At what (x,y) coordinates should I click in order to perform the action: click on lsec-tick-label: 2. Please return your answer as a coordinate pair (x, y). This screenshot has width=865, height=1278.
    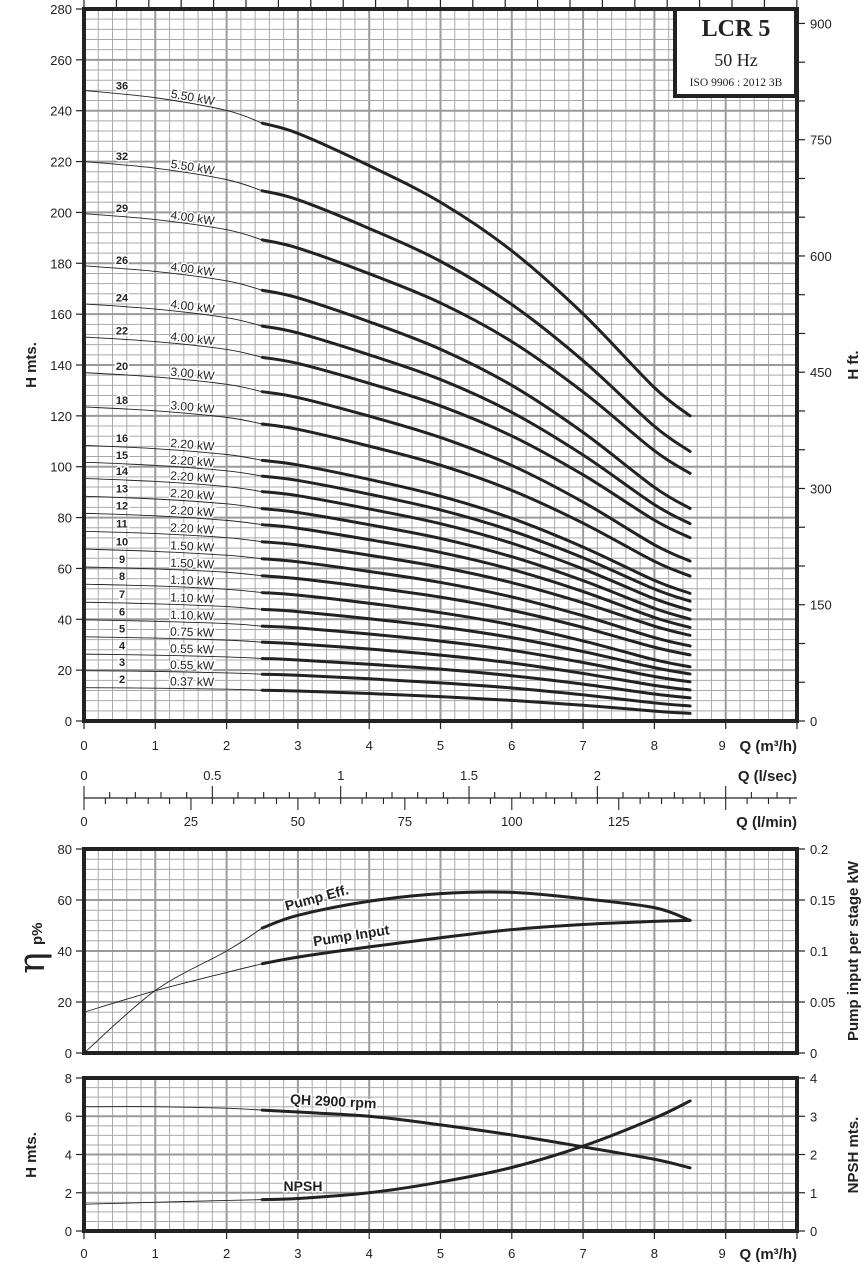
    Looking at the image, I should click on (597, 775).